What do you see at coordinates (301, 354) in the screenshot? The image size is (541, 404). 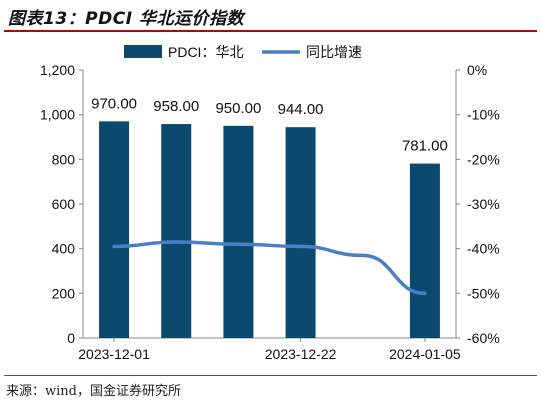 I see `x-tick-label: 2023-12-22` at bounding box center [301, 354].